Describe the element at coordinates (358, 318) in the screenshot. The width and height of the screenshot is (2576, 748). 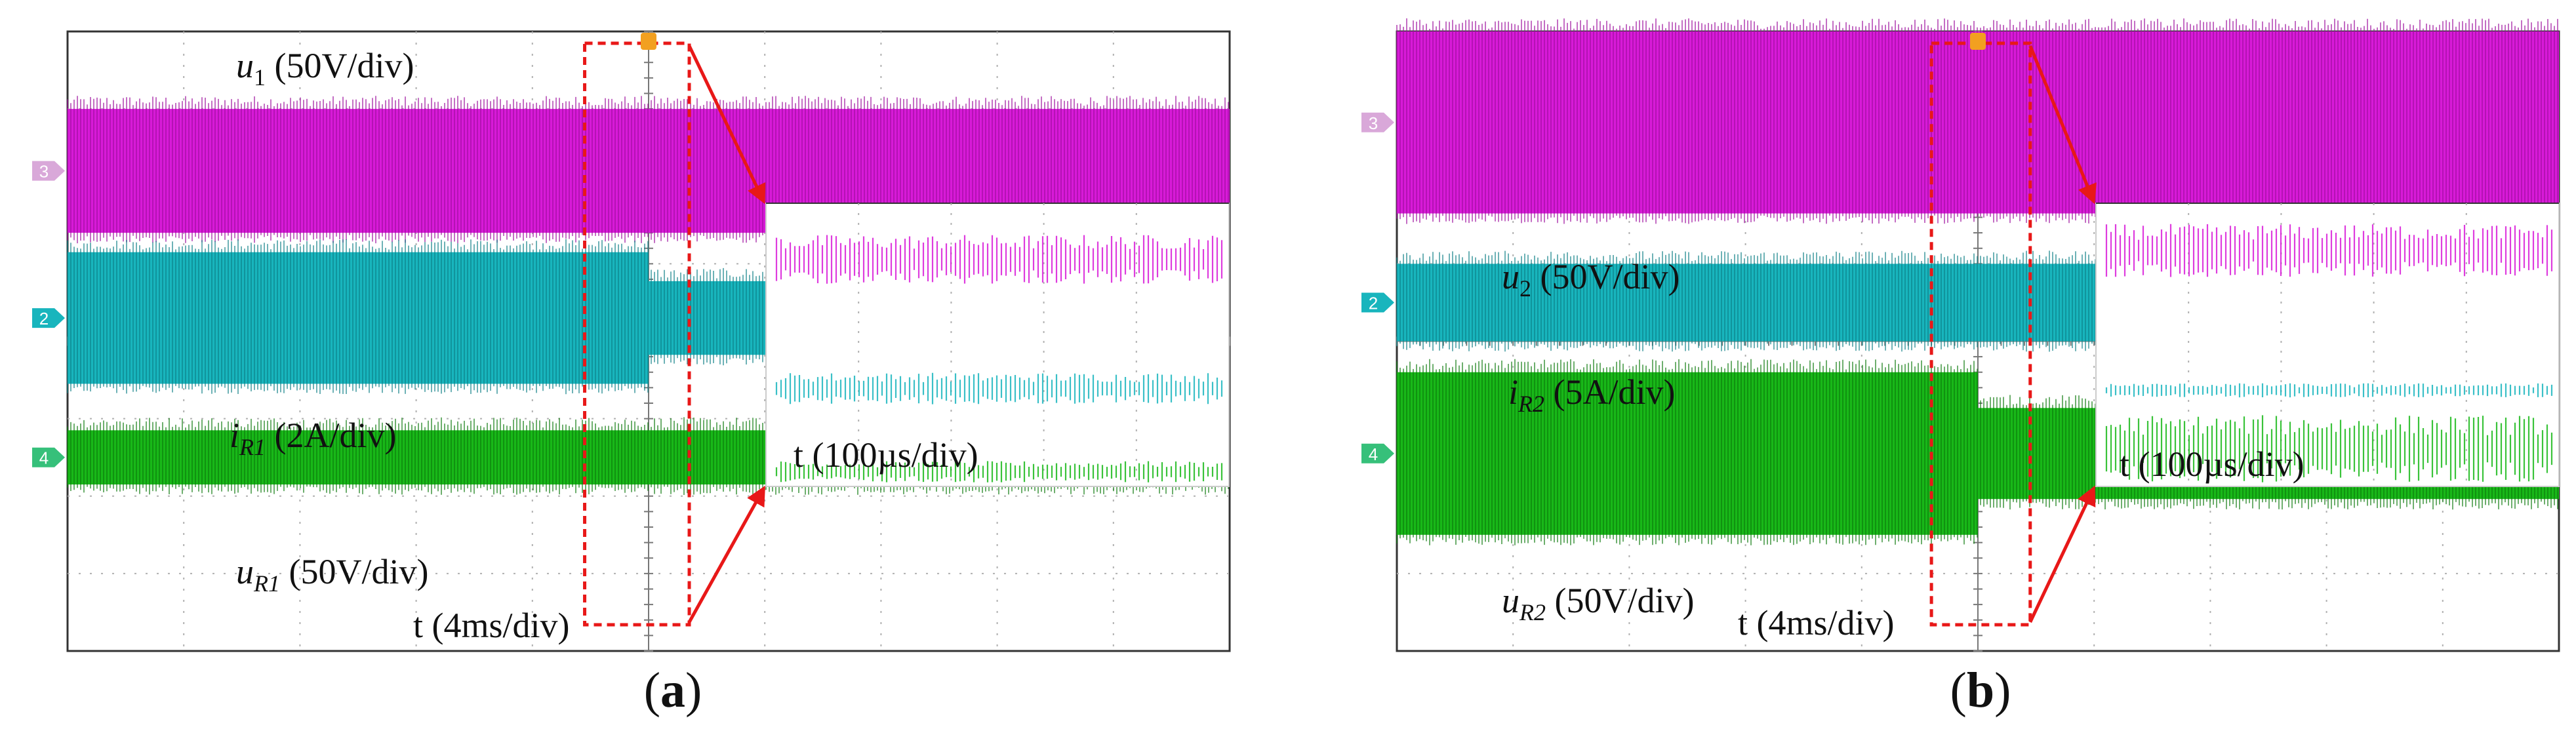
I see `waveform-band-i_R1` at that location.